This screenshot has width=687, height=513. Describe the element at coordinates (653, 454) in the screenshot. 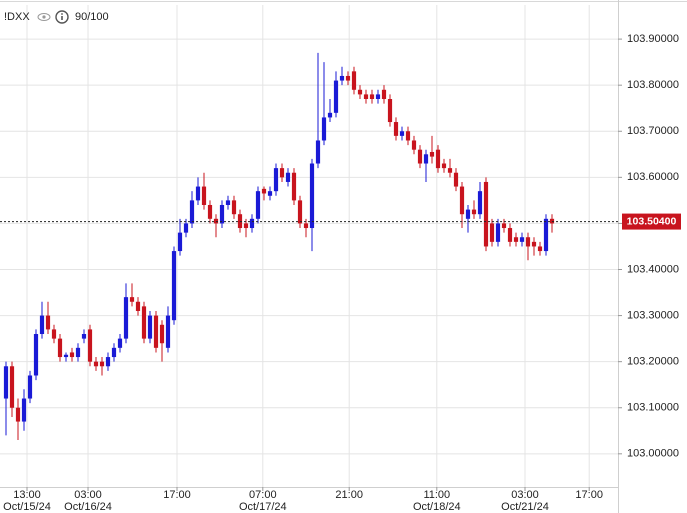

I see `y-tick-label: 103.00000` at that location.